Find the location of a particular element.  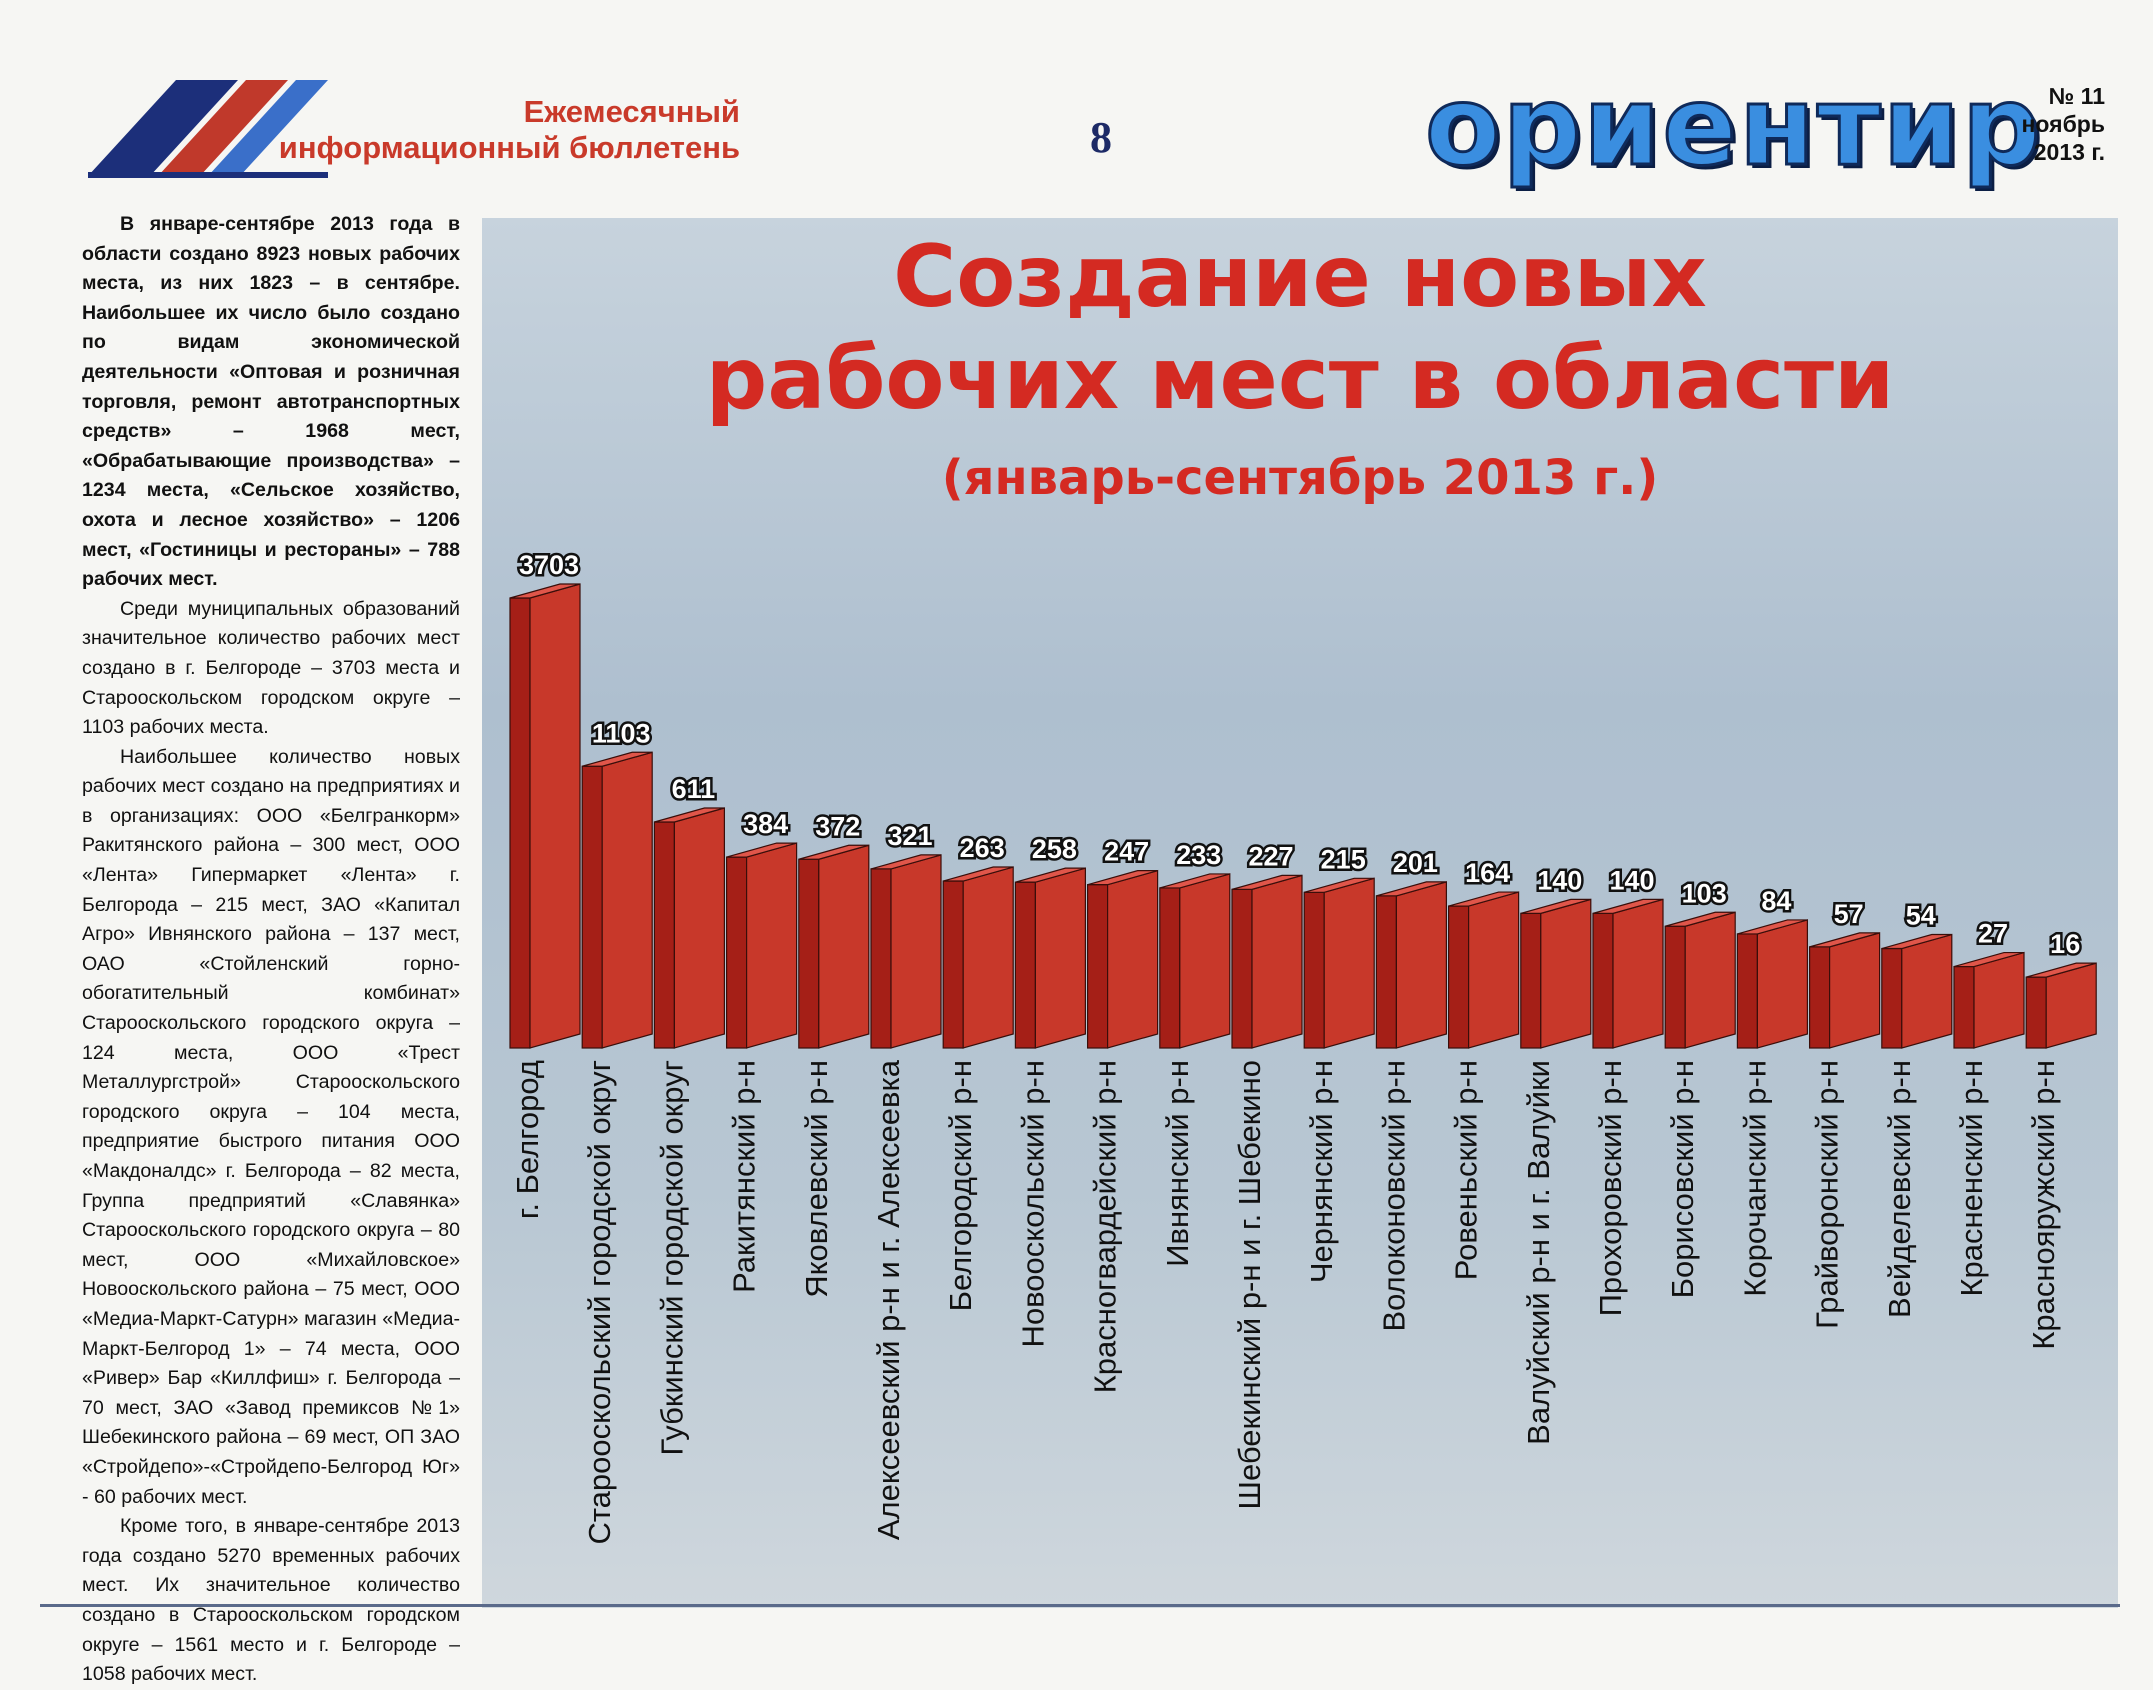

category-label: Белгородский р-н is located at coordinates (960, 1185).